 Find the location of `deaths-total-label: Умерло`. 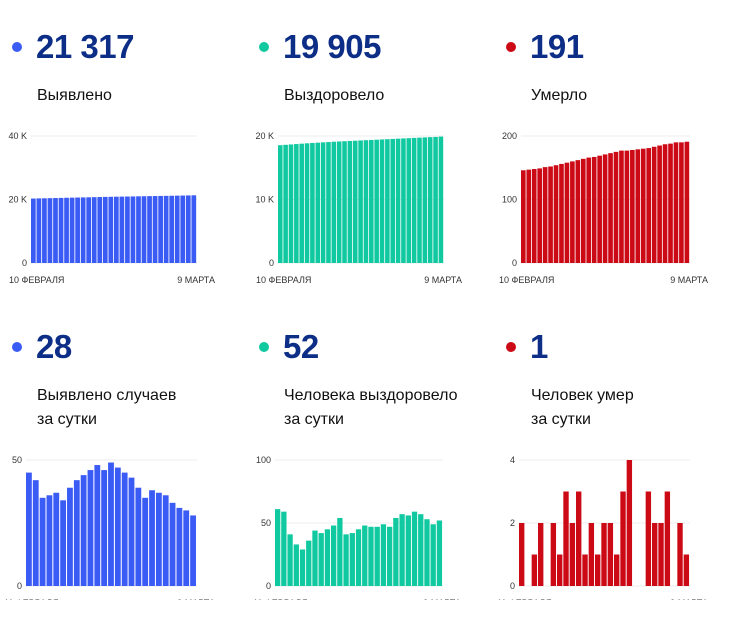

deaths-total-label: Умерло is located at coordinates (559, 95).